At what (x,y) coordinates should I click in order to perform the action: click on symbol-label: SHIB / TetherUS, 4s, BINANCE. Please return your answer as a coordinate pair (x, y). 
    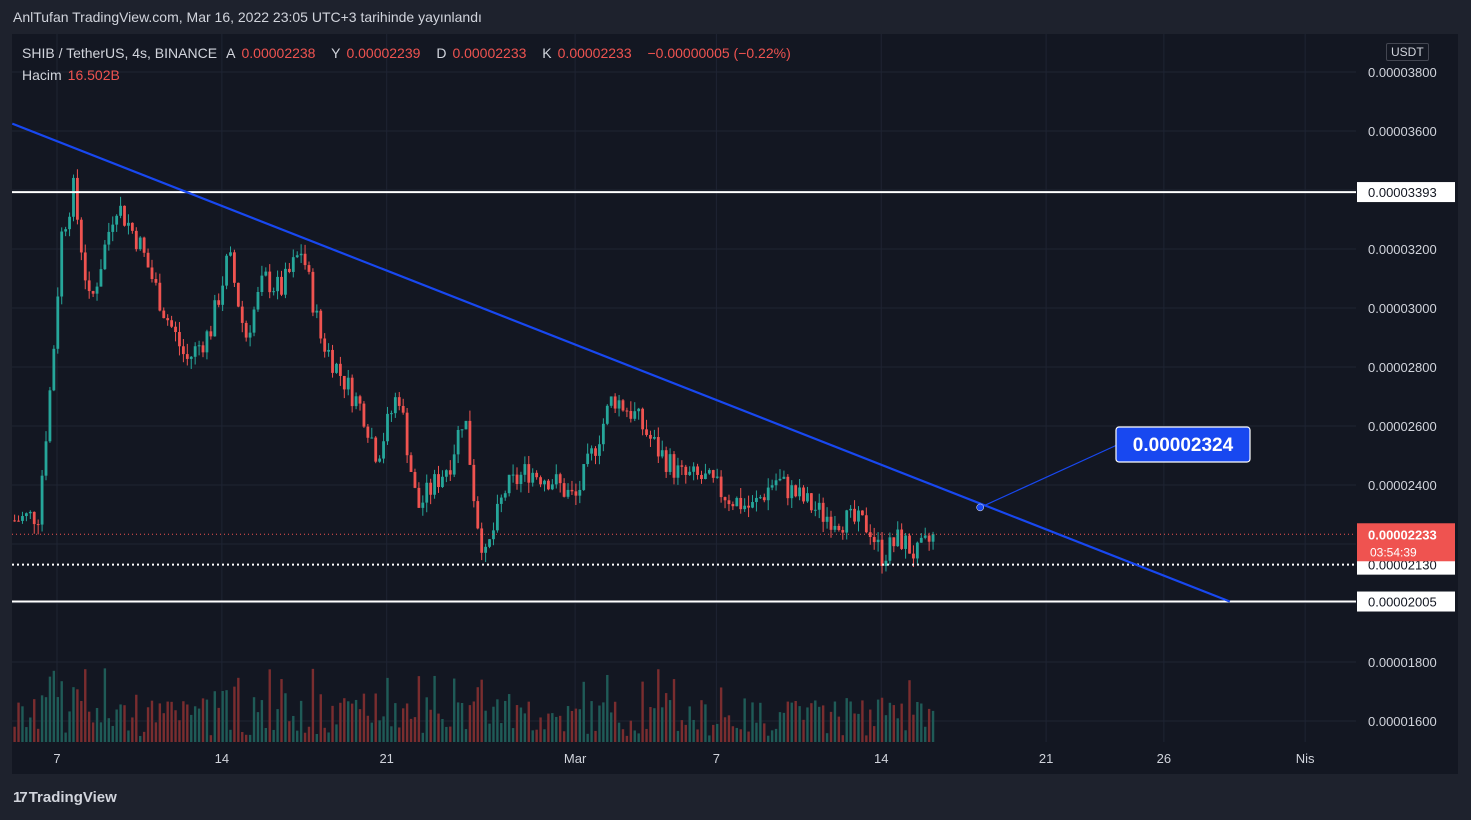
    Looking at the image, I should click on (120, 53).